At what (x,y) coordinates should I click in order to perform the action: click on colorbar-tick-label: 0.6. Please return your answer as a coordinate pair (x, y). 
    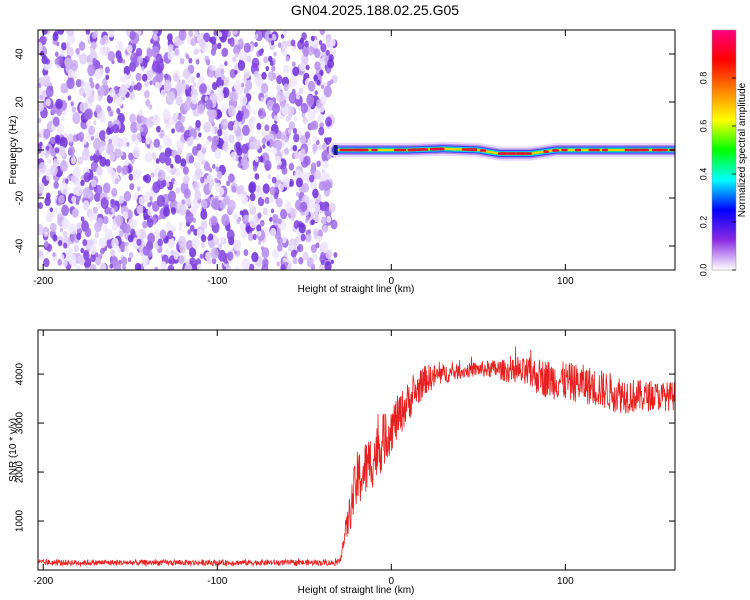
    Looking at the image, I should click on (703, 126).